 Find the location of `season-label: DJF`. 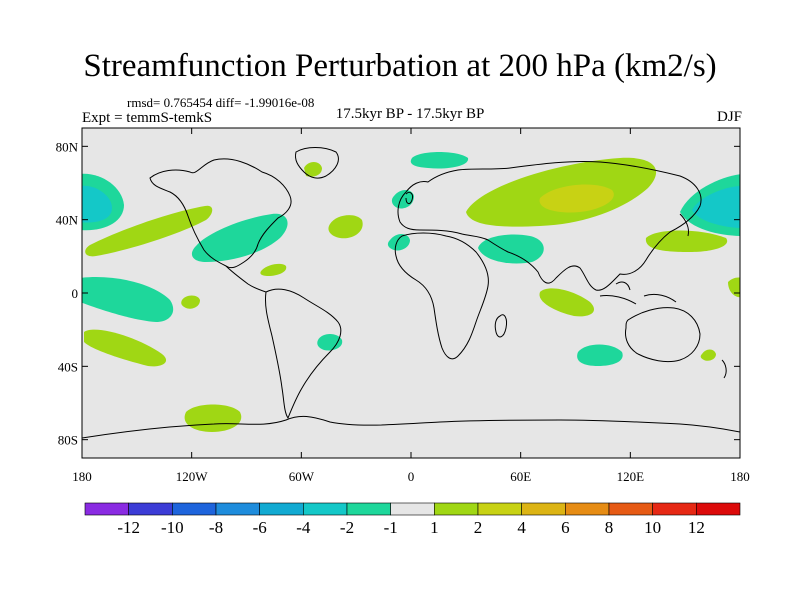

season-label: DJF is located at coordinates (729, 117).